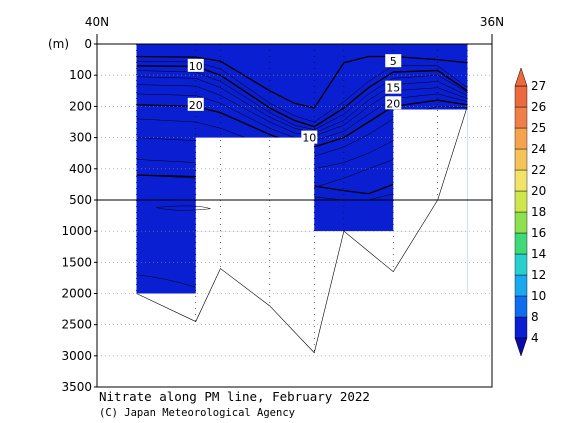 The height and width of the screenshot is (423, 570). I want to click on field-top-band, so click(302, 83).